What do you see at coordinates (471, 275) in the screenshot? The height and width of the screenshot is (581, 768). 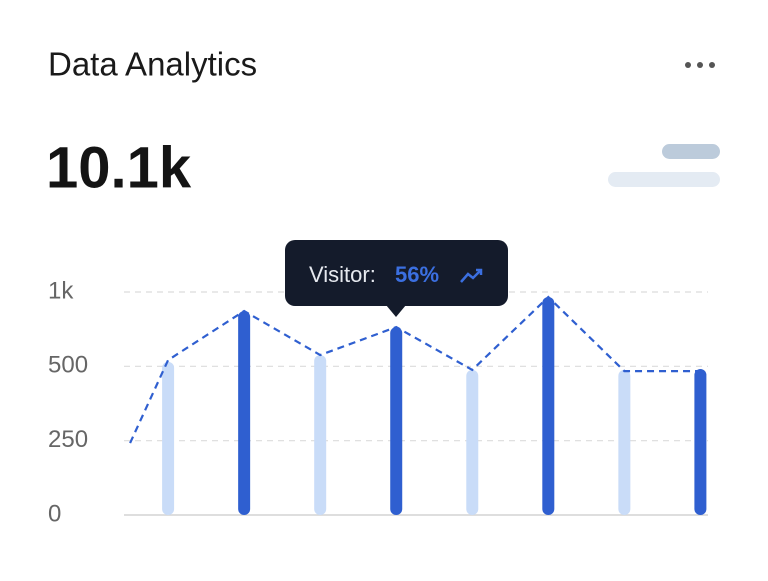 I see `trend-icon` at bounding box center [471, 275].